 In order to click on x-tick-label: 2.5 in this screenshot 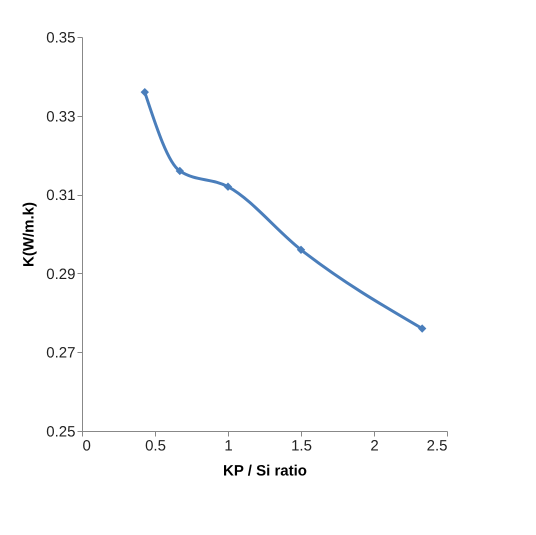, I will do `click(437, 446)`.